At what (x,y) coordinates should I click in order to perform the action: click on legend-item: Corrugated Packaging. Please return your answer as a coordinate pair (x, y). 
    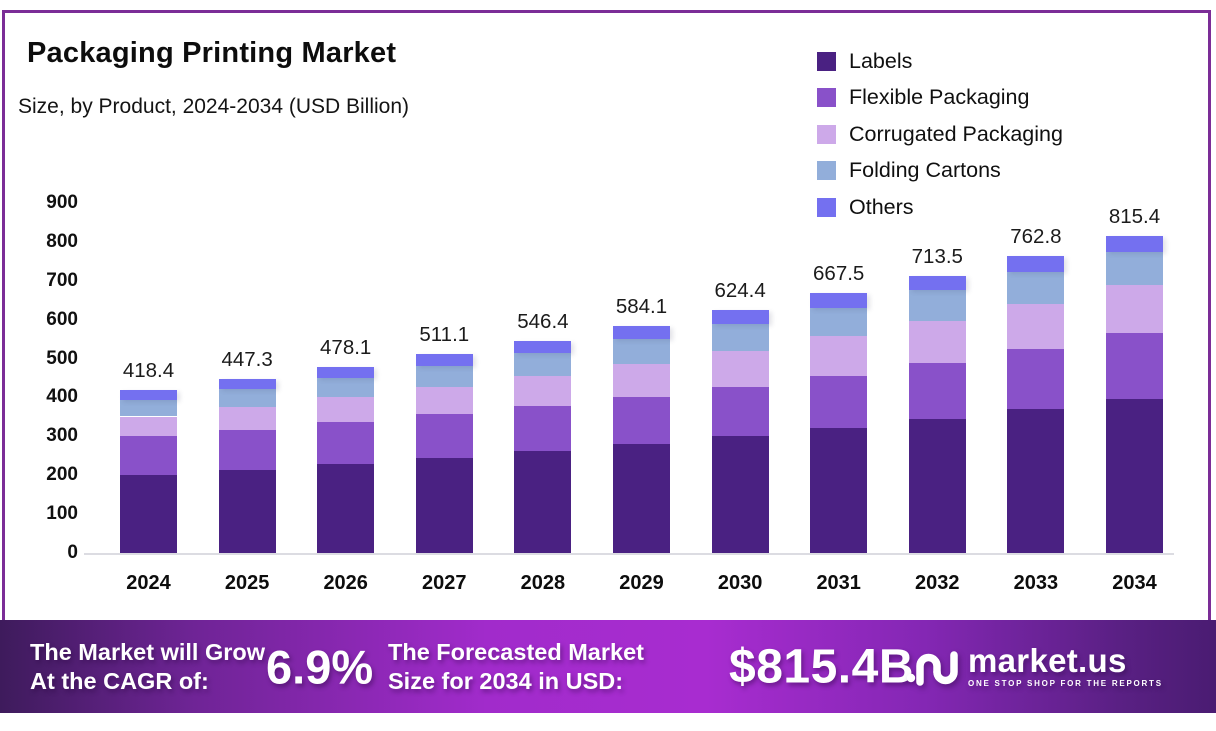
    Looking at the image, I should click on (940, 134).